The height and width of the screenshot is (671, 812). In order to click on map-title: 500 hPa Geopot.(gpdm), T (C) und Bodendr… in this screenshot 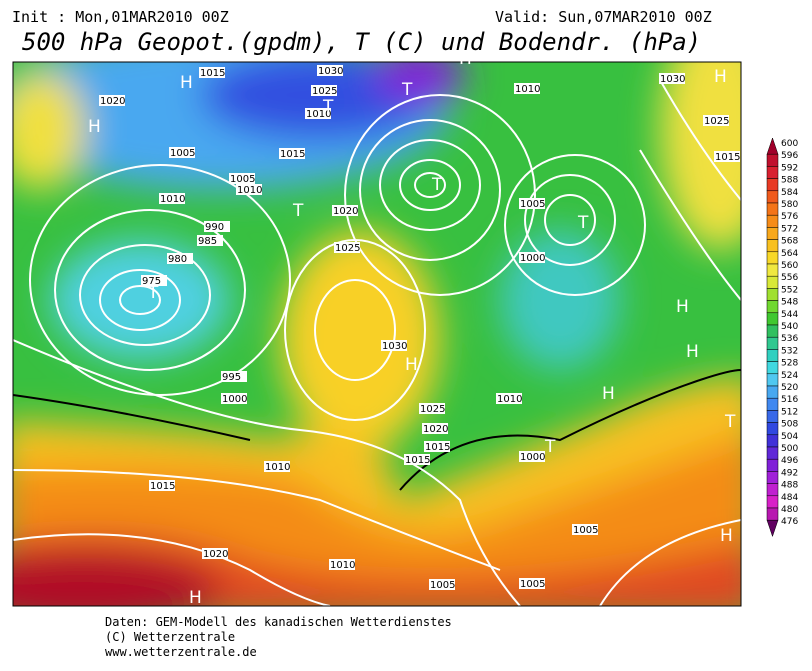, I will do `click(361, 42)`.